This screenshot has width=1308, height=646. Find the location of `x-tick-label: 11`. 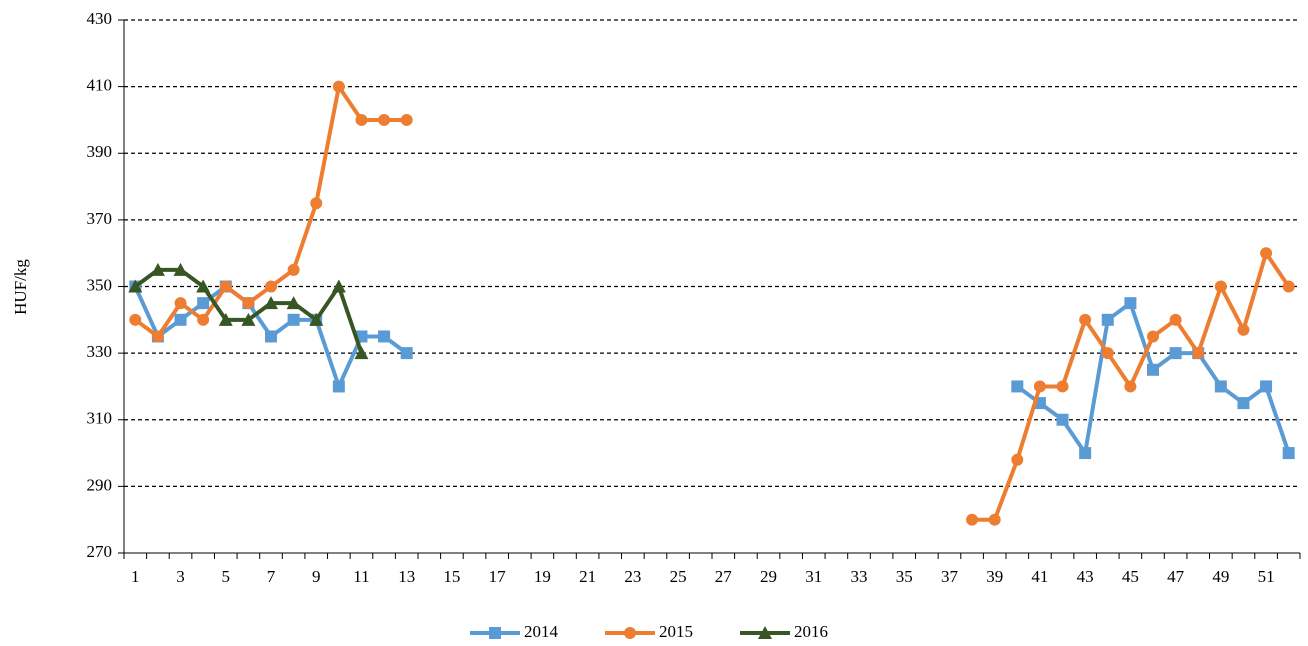

x-tick-label: 11 is located at coordinates (361, 576).